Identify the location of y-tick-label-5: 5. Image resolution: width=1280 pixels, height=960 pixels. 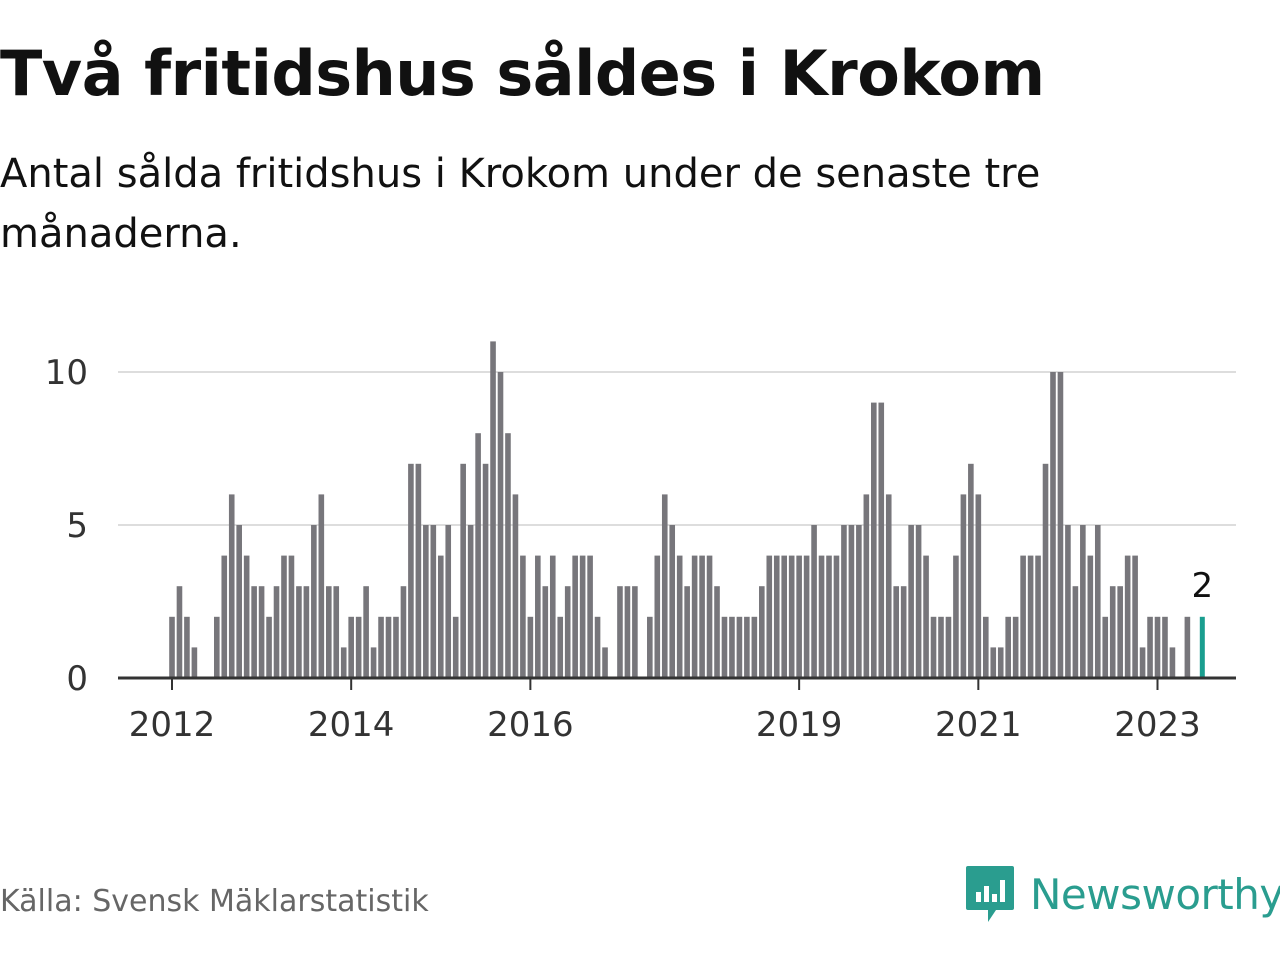
(77, 526).